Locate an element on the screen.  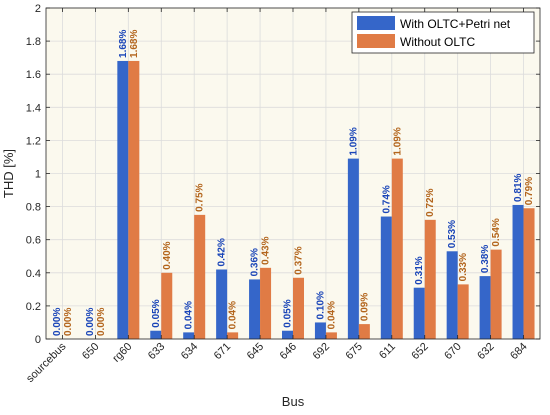
data-label: 0.33% is located at coordinates (463, 267).